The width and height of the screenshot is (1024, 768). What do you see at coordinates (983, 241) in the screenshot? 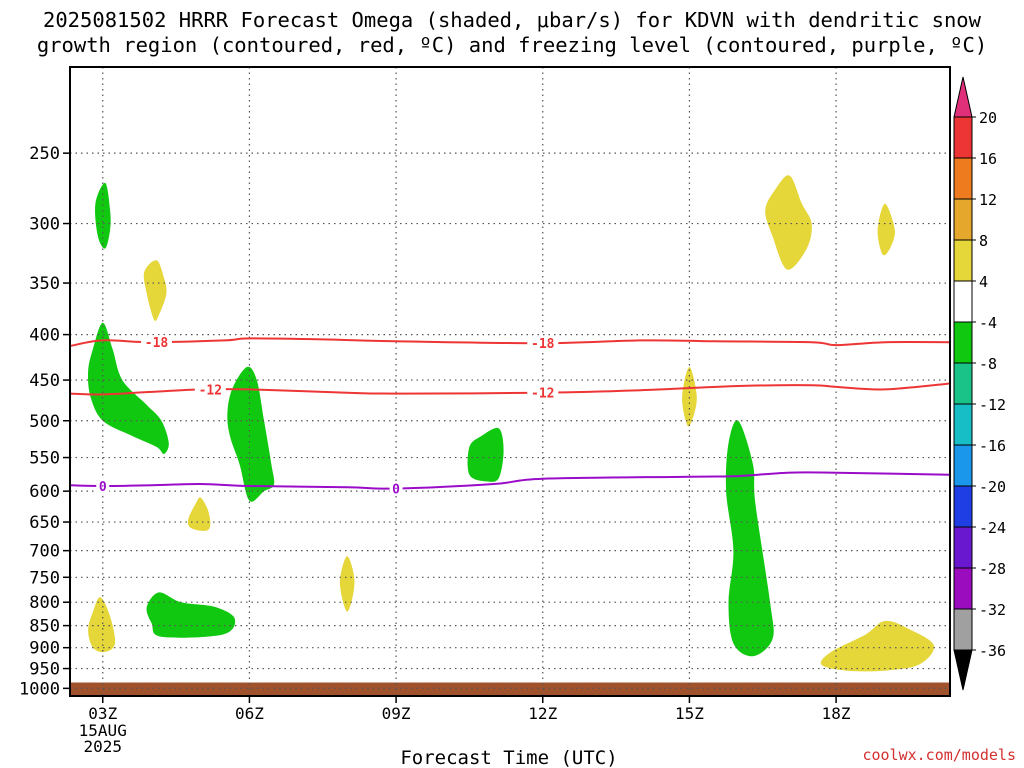
I see `colorbar-label-8: 8` at bounding box center [983, 241].